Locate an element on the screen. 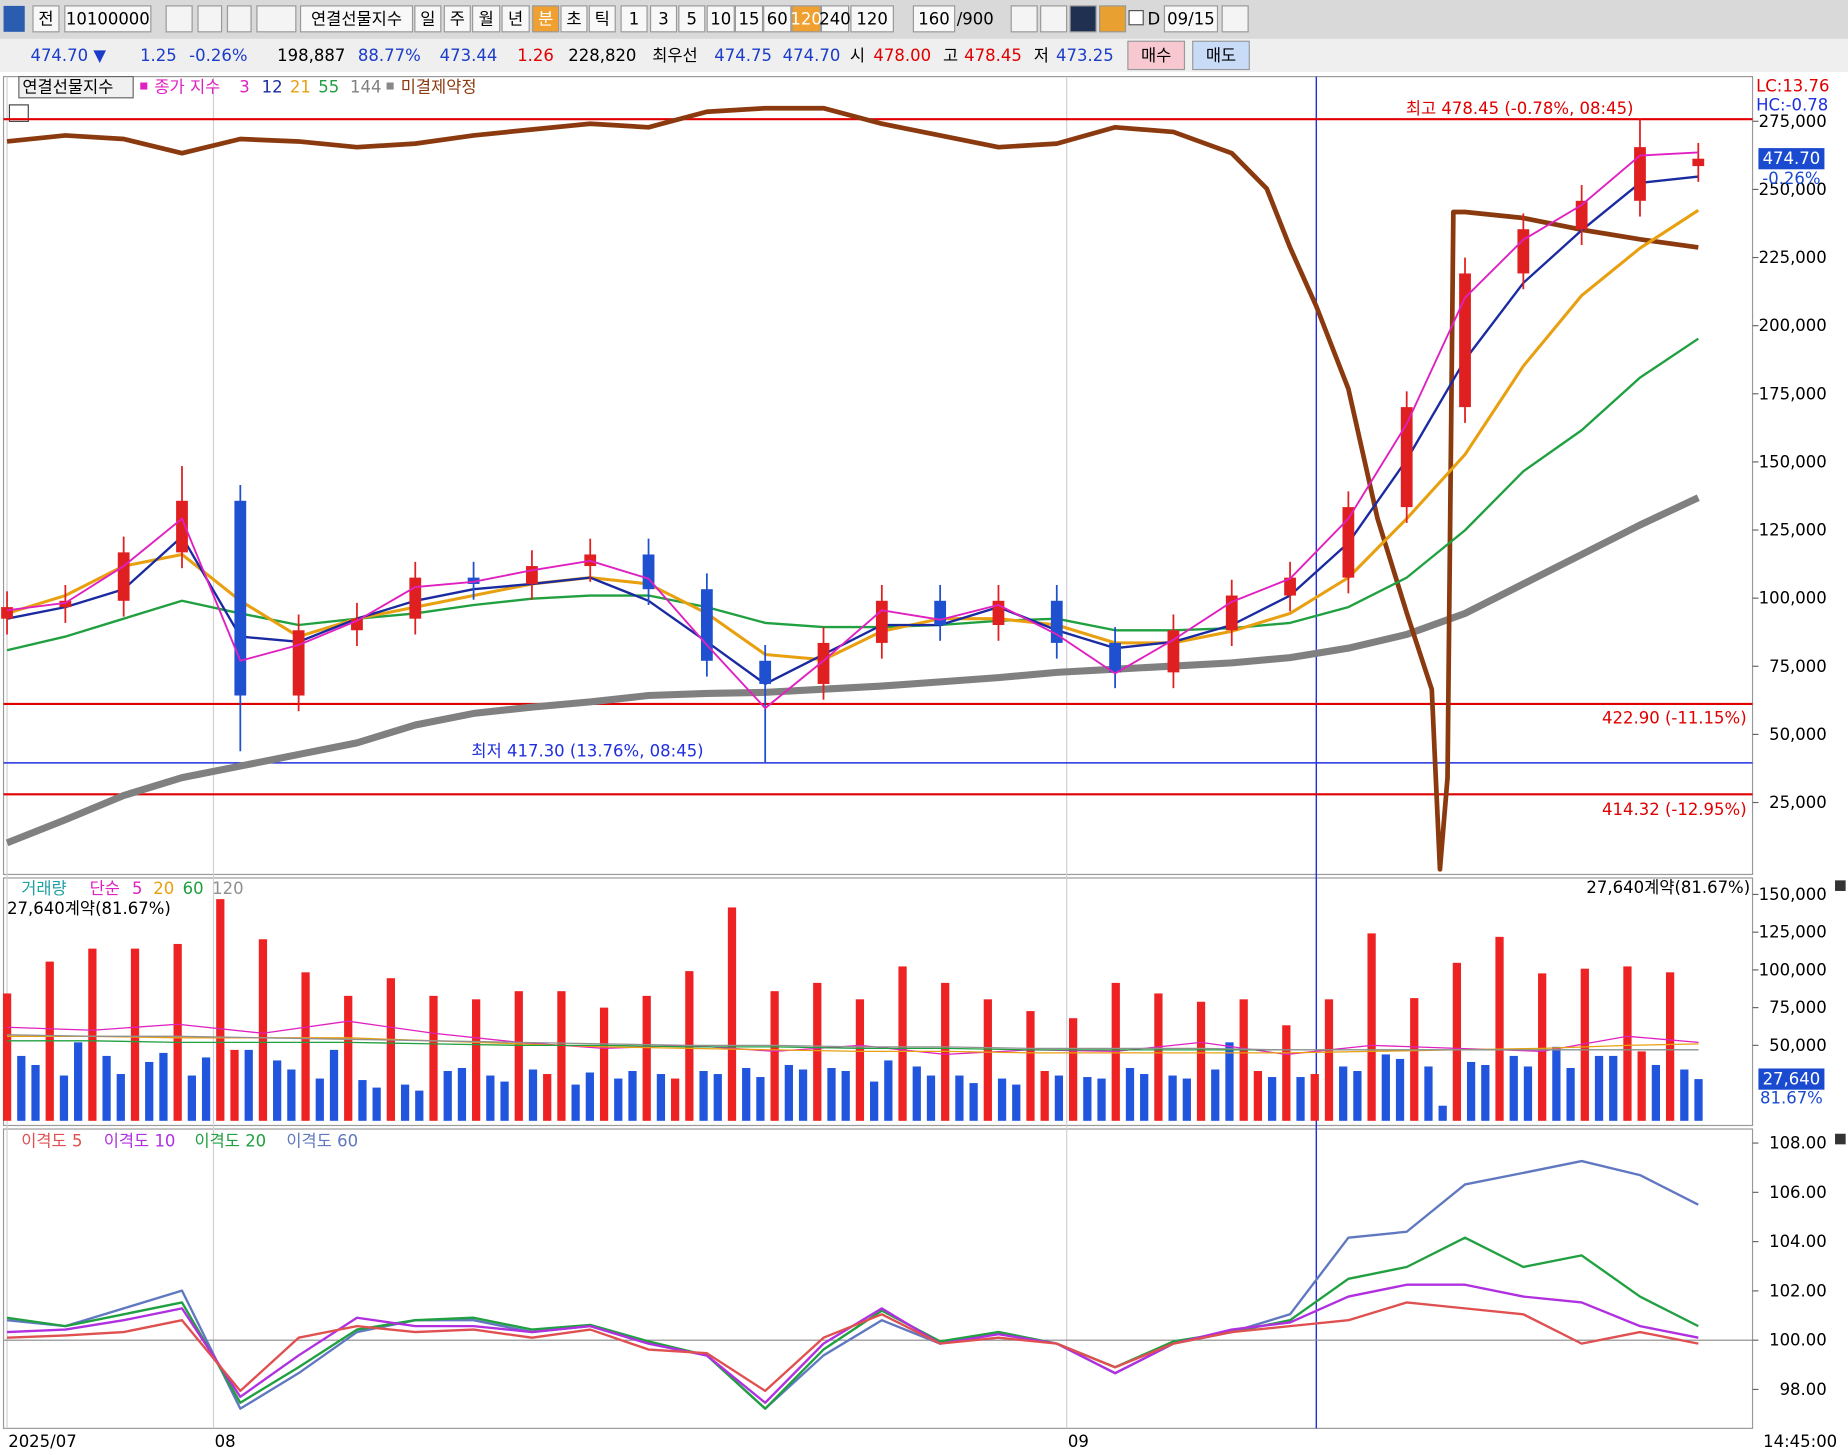  volume-ma-line is located at coordinates (853, 1038).